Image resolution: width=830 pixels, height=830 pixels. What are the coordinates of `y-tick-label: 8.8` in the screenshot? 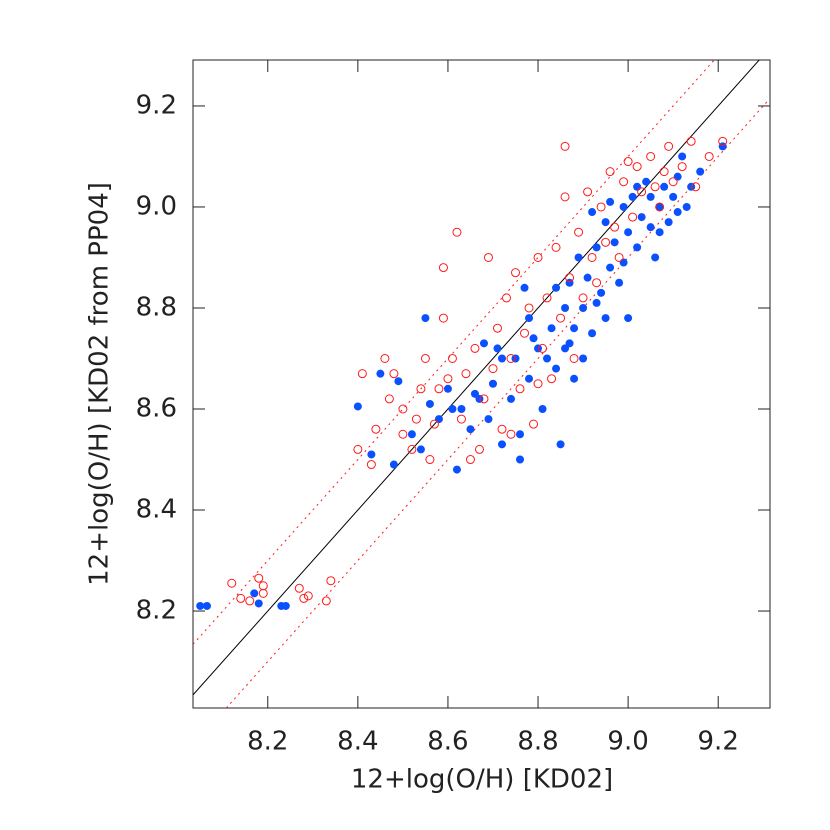 It's located at (156, 307).